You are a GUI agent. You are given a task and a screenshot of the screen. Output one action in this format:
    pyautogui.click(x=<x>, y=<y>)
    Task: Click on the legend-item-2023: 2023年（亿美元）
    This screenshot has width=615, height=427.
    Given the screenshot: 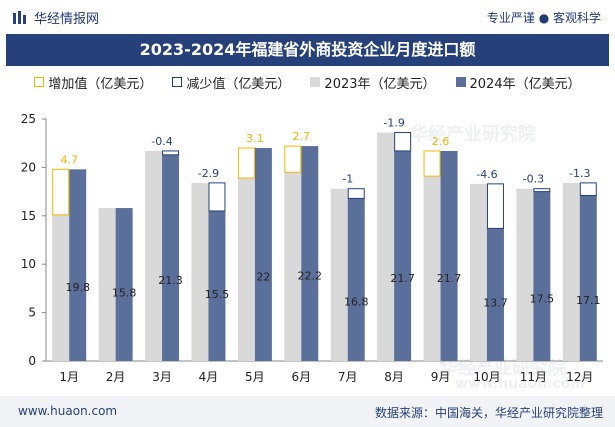 What is the action you would take?
    pyautogui.click(x=373, y=82)
    